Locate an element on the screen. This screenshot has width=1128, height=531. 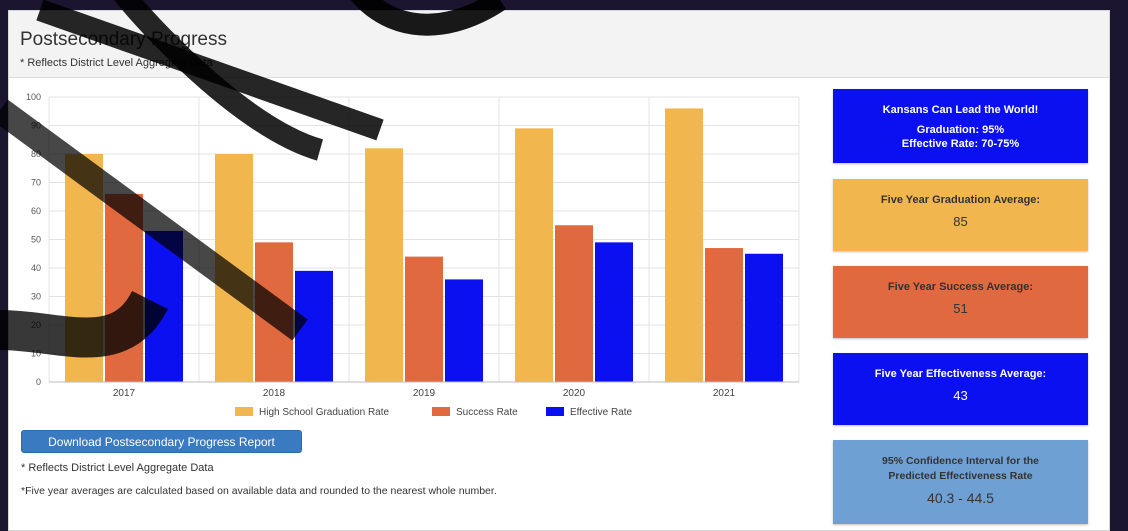
bar-2021-success is located at coordinates (724, 315).